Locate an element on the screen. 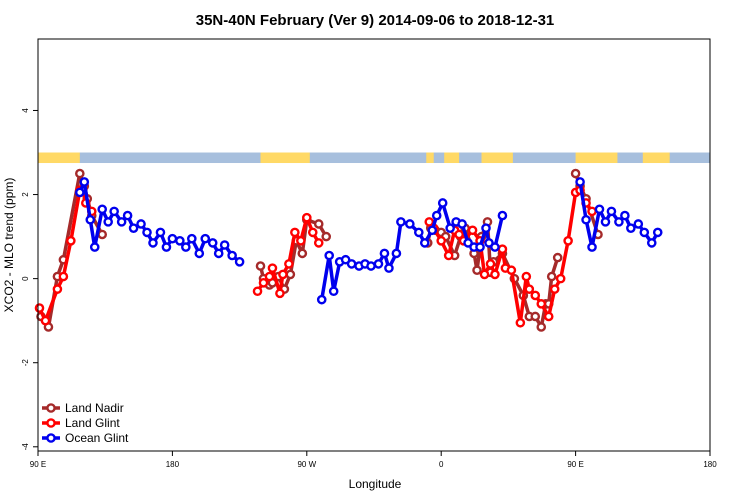 This screenshot has height=500, width=750. x-axis: 90 E 180 90 W 0 90 E 180 is located at coordinates (373, 460).